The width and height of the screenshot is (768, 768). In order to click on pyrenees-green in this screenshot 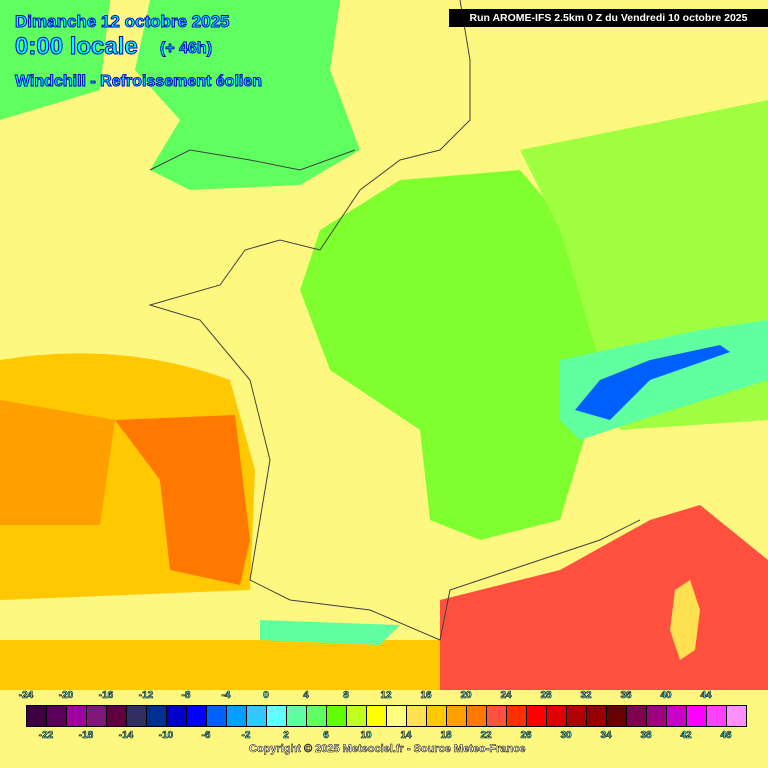, I will do `click(330, 632)`.